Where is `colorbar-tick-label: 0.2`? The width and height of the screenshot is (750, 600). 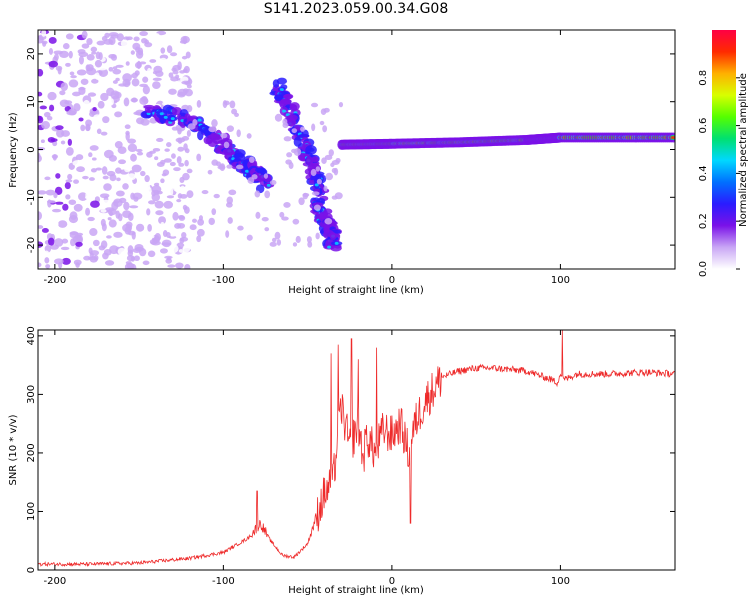 colorbar-tick-label: 0.2 is located at coordinates (703, 221).